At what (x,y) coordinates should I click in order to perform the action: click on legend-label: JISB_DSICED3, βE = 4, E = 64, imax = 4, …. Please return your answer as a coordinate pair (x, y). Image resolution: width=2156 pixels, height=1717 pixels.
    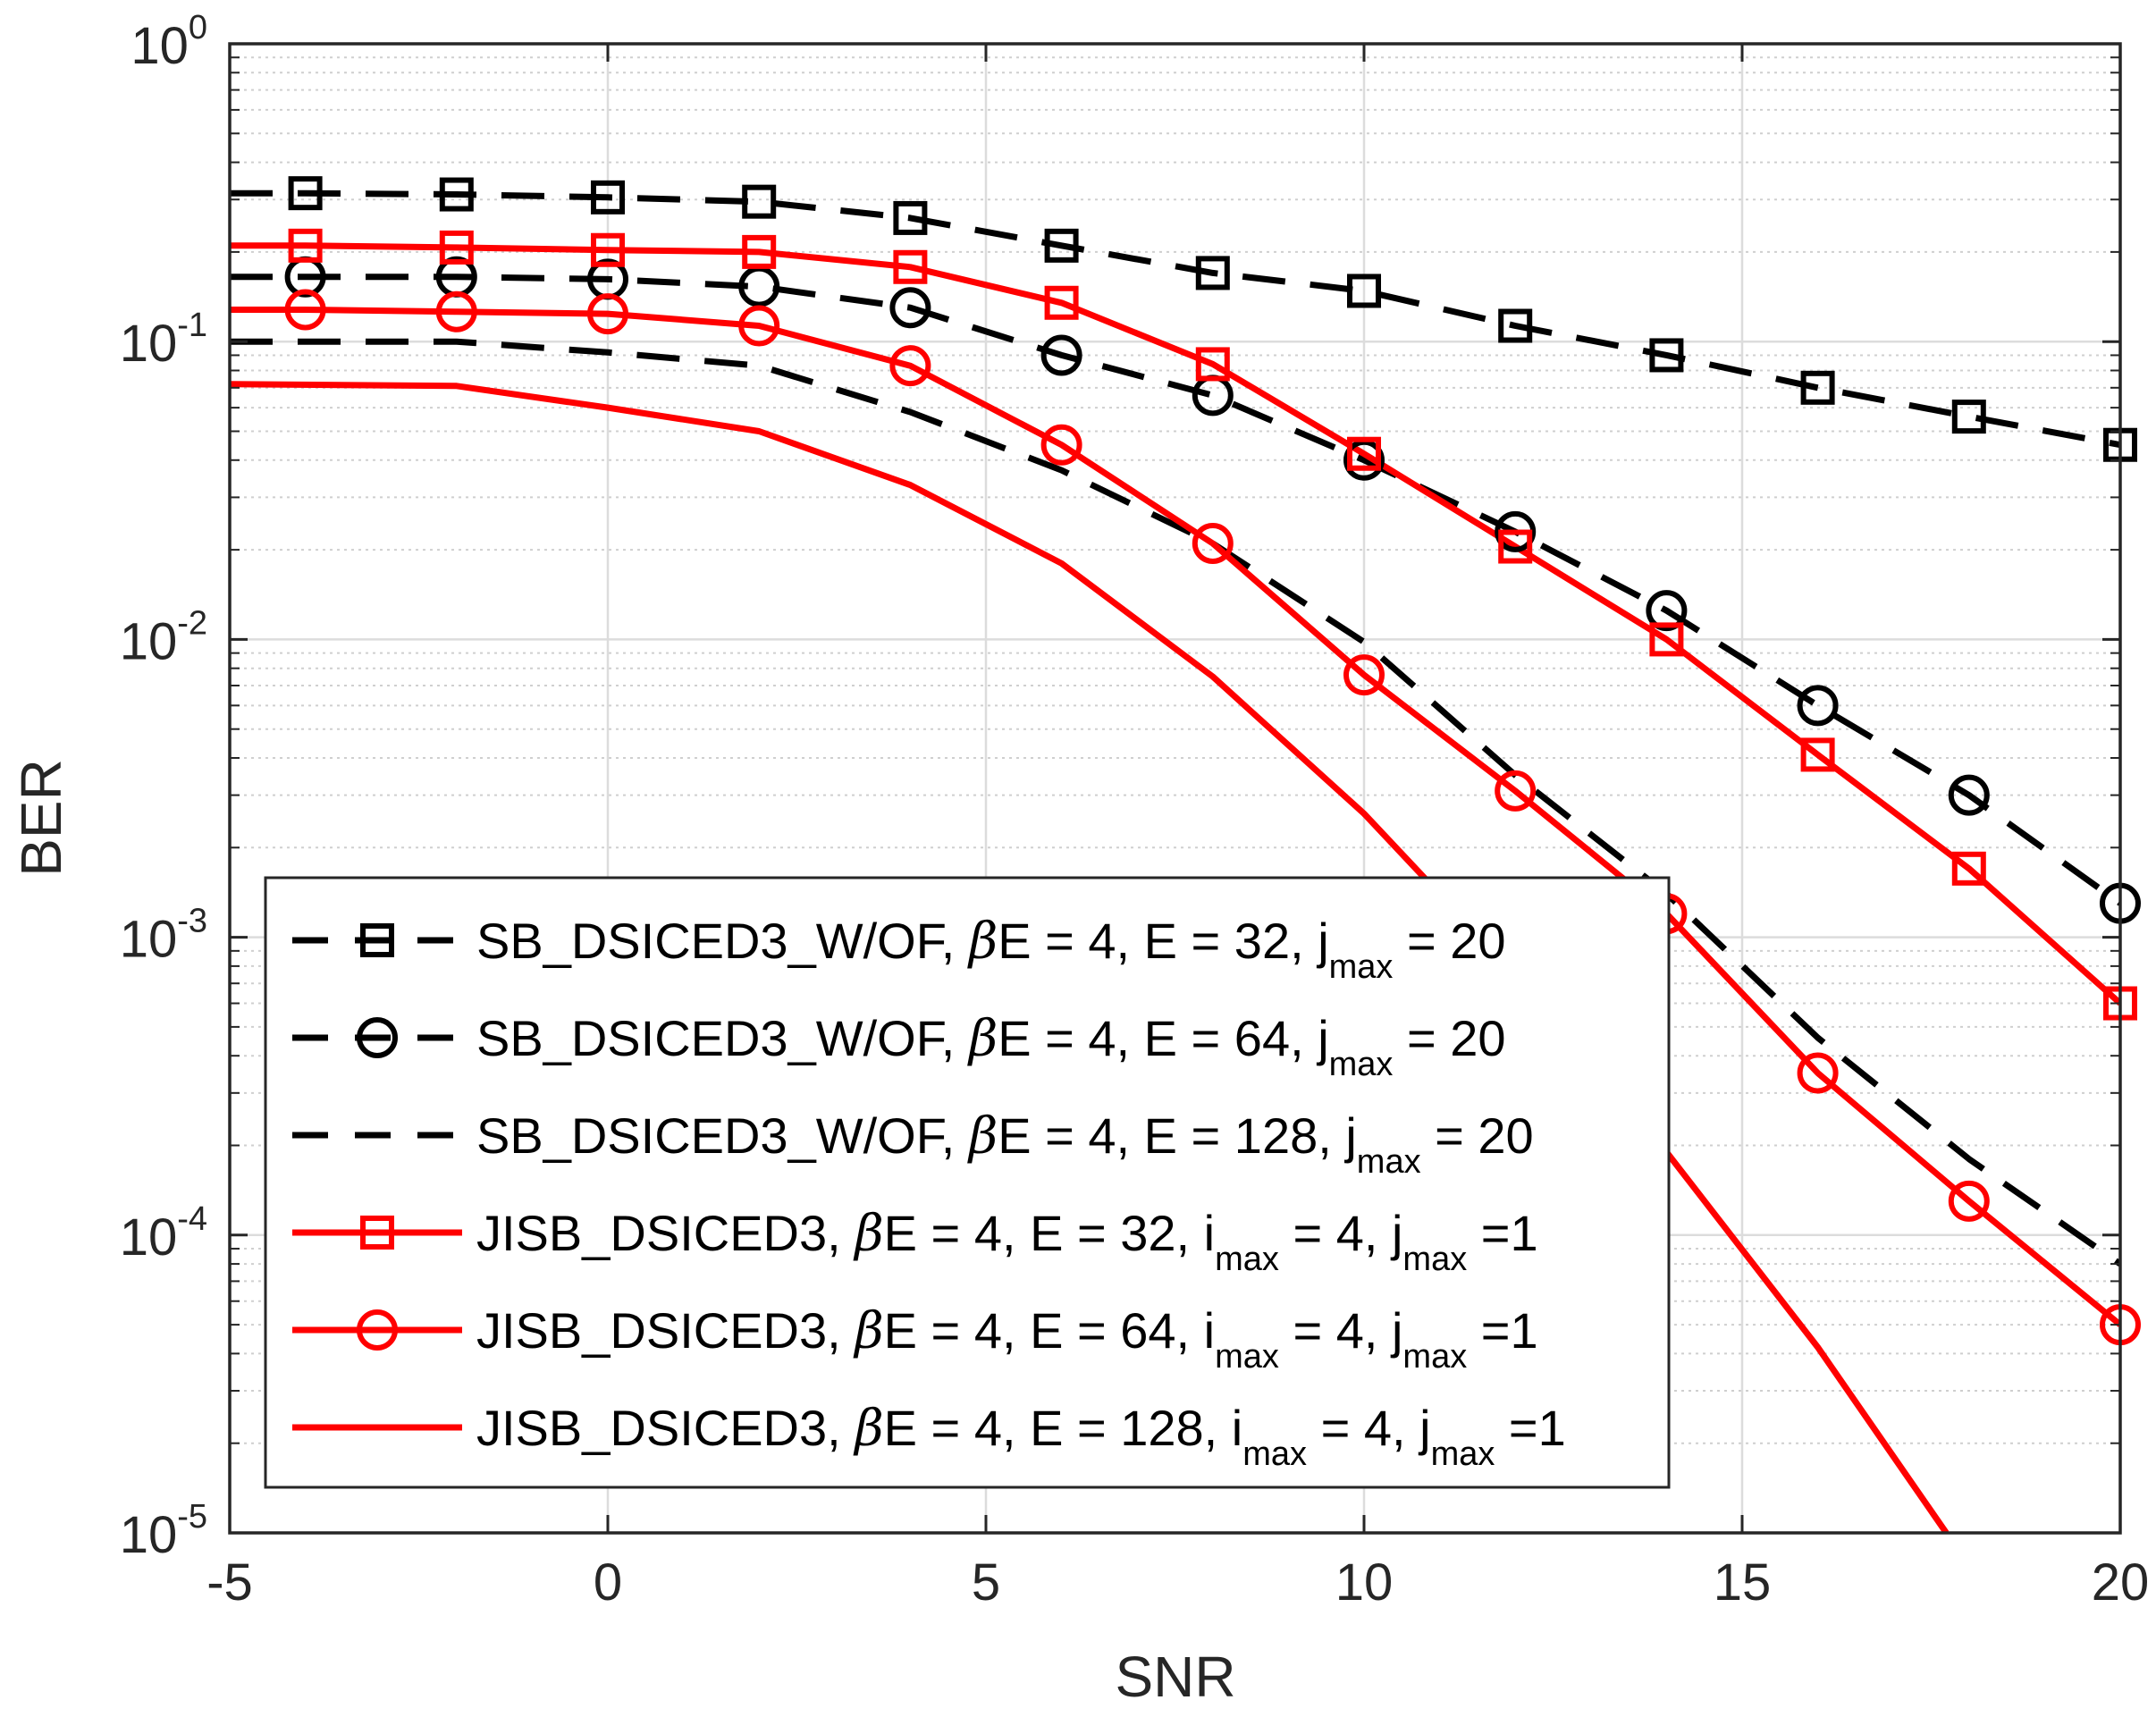
    Looking at the image, I should click on (1007, 1339).